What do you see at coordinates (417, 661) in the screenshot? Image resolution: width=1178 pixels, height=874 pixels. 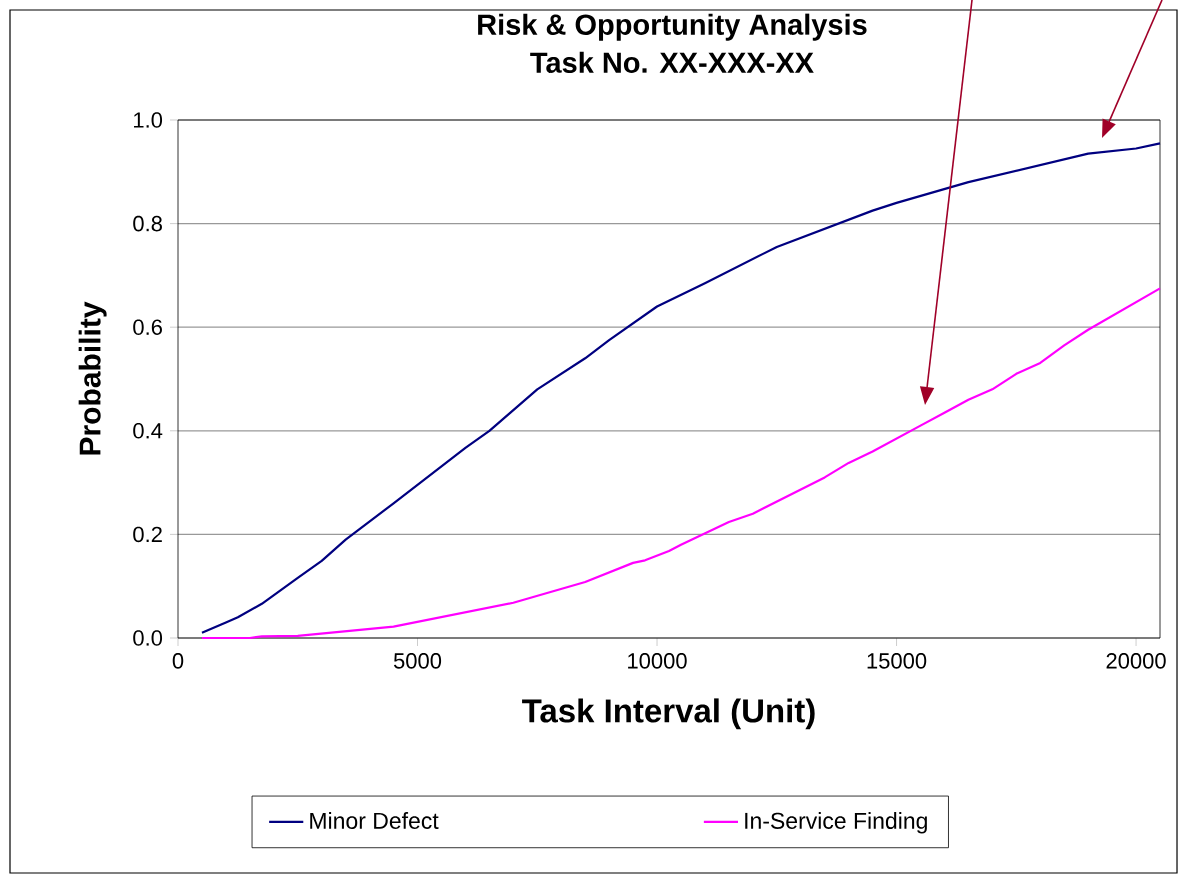 I see `x-tick-label: 5000` at bounding box center [417, 661].